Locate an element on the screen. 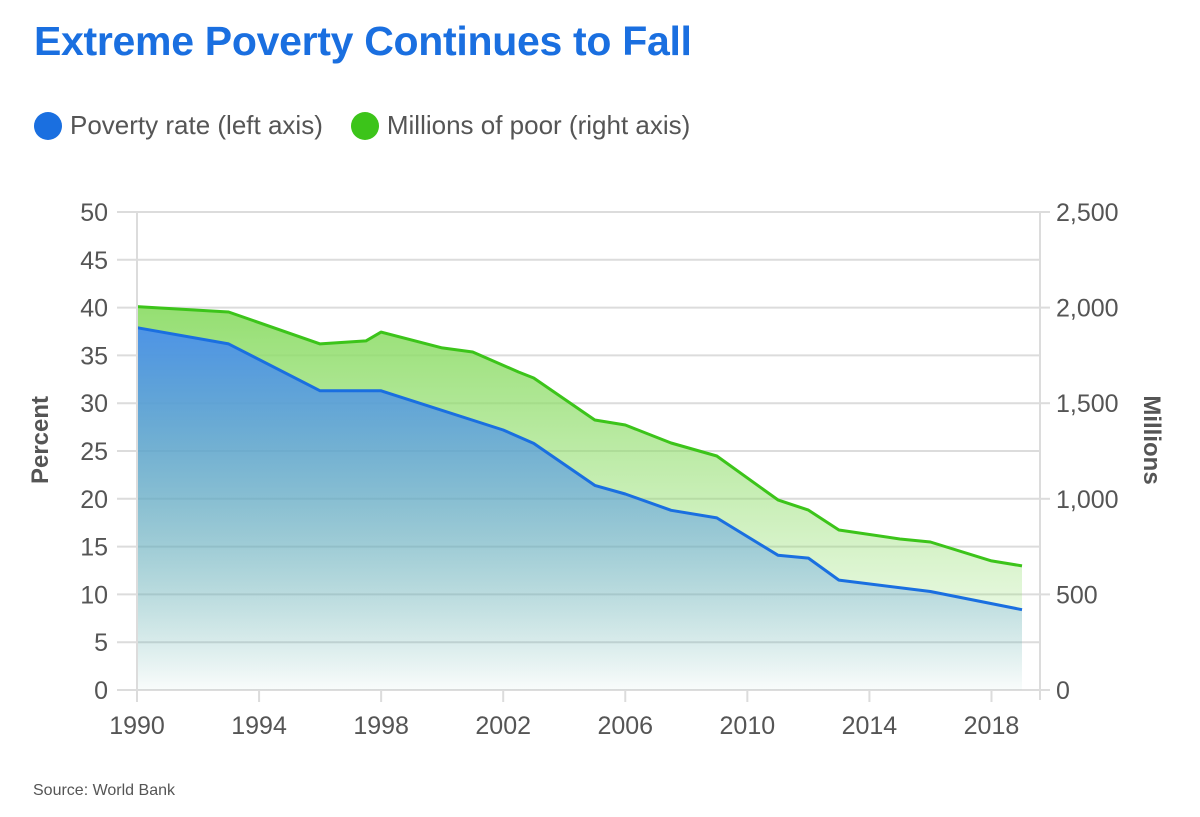 The image size is (1200, 817). legend-item-millions-poor: Millions of poor (right axis) is located at coordinates (520, 125).